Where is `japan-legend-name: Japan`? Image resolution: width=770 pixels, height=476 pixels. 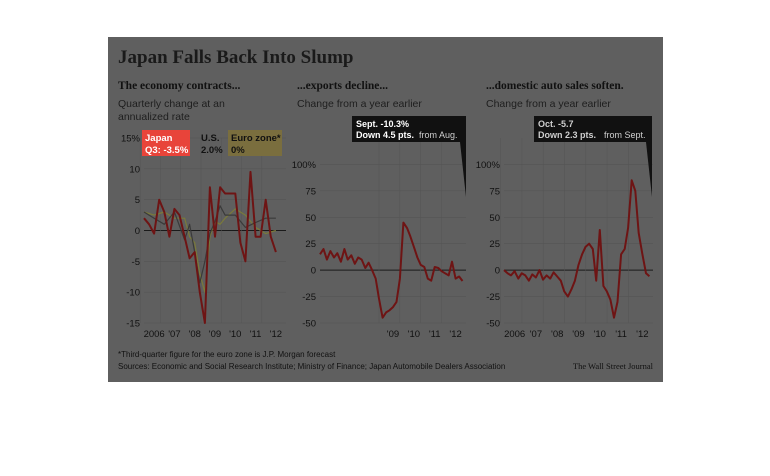 japan-legend-name: Japan is located at coordinates (159, 138).